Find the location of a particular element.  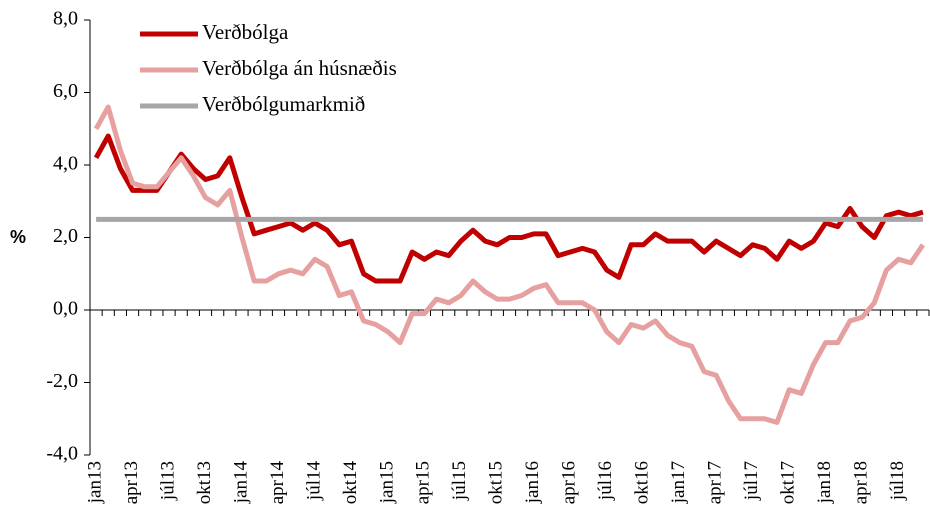

y-axis-label: % is located at coordinates (18, 237).